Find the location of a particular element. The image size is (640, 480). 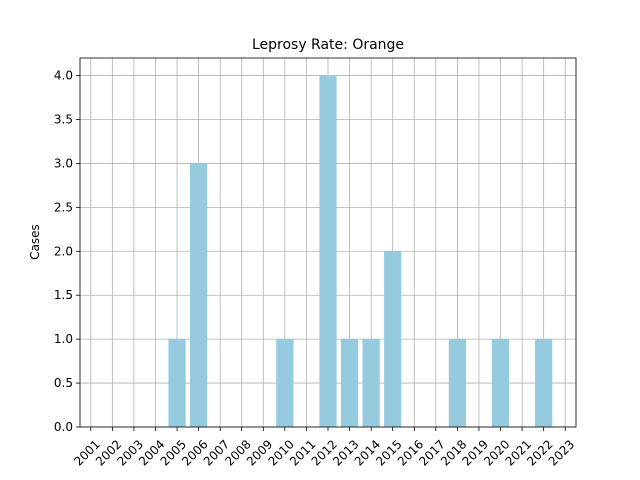

y-tick-label: 0.5 is located at coordinates (63, 383).